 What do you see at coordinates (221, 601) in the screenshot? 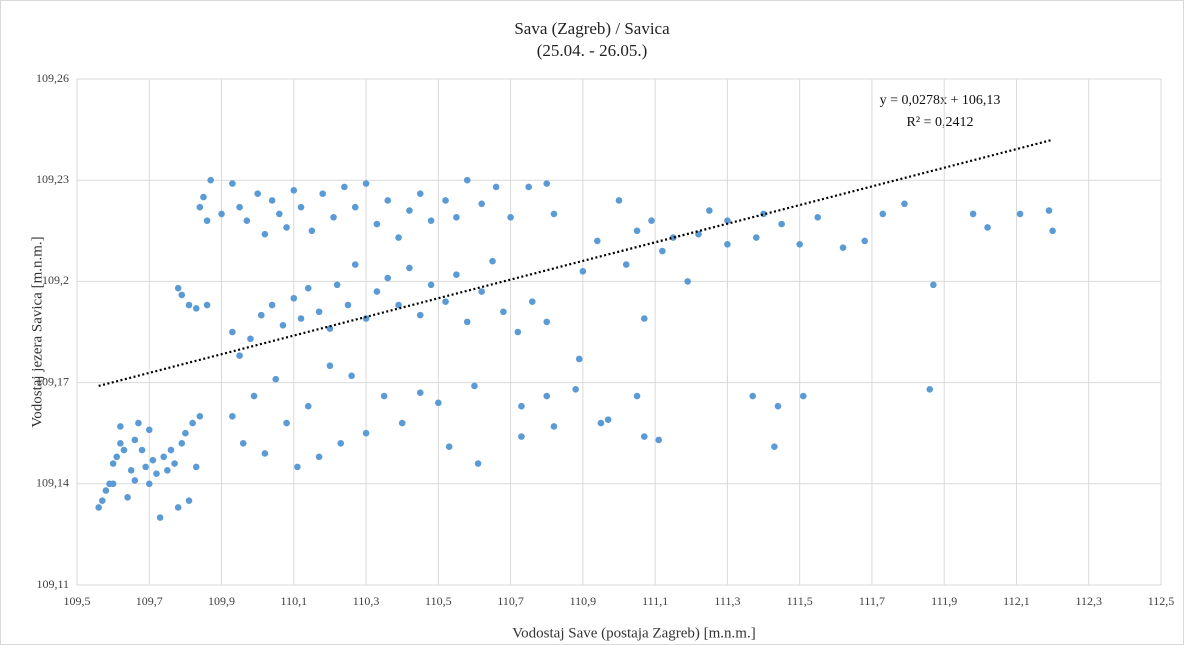
I see `x-tick-label: 109,9` at bounding box center [221, 601].